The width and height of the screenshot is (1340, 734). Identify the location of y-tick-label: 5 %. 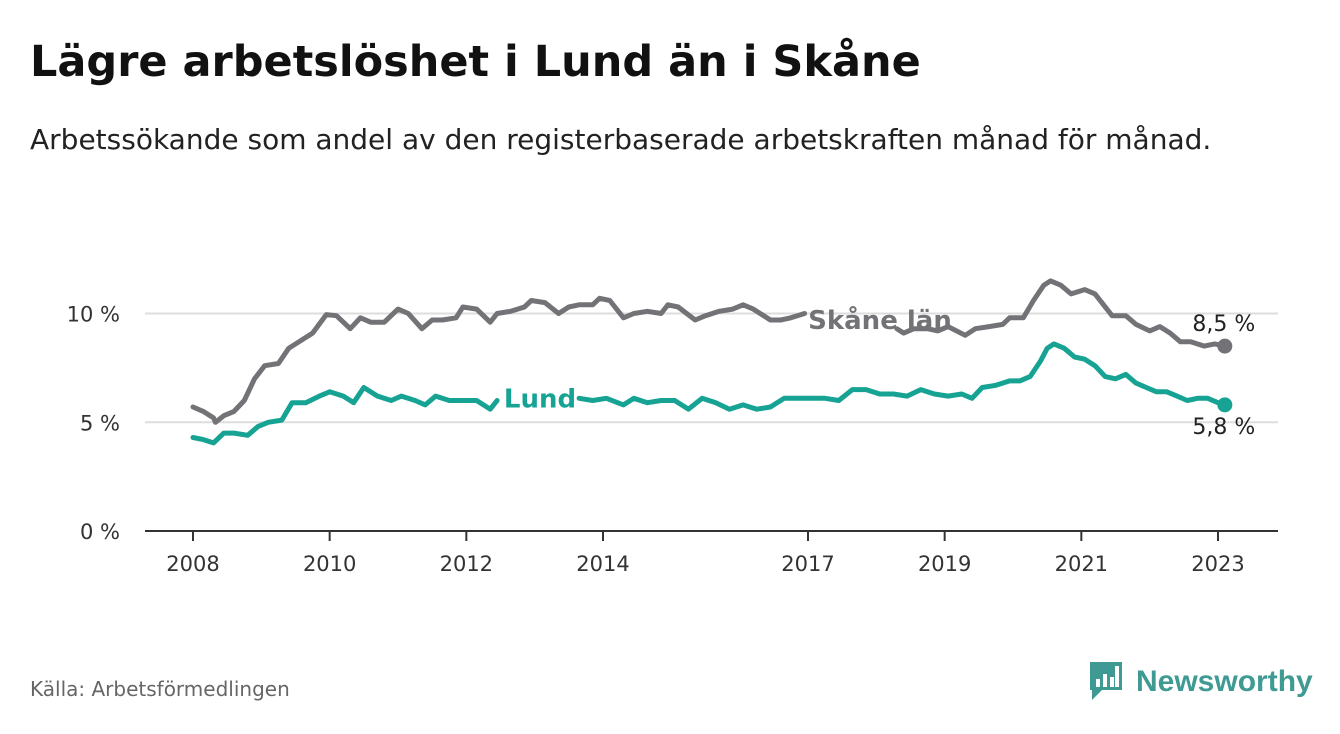
(100, 423).